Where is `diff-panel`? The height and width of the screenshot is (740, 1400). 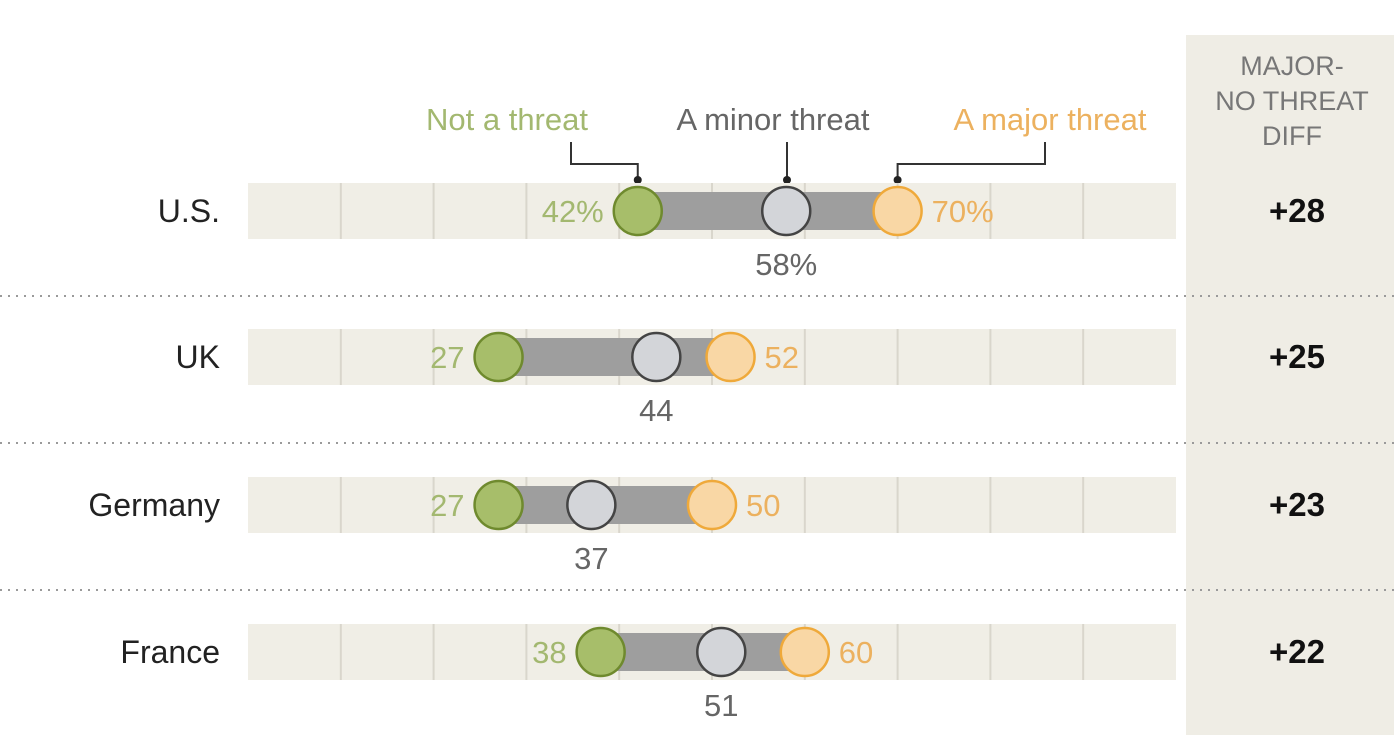 diff-panel is located at coordinates (1290, 385).